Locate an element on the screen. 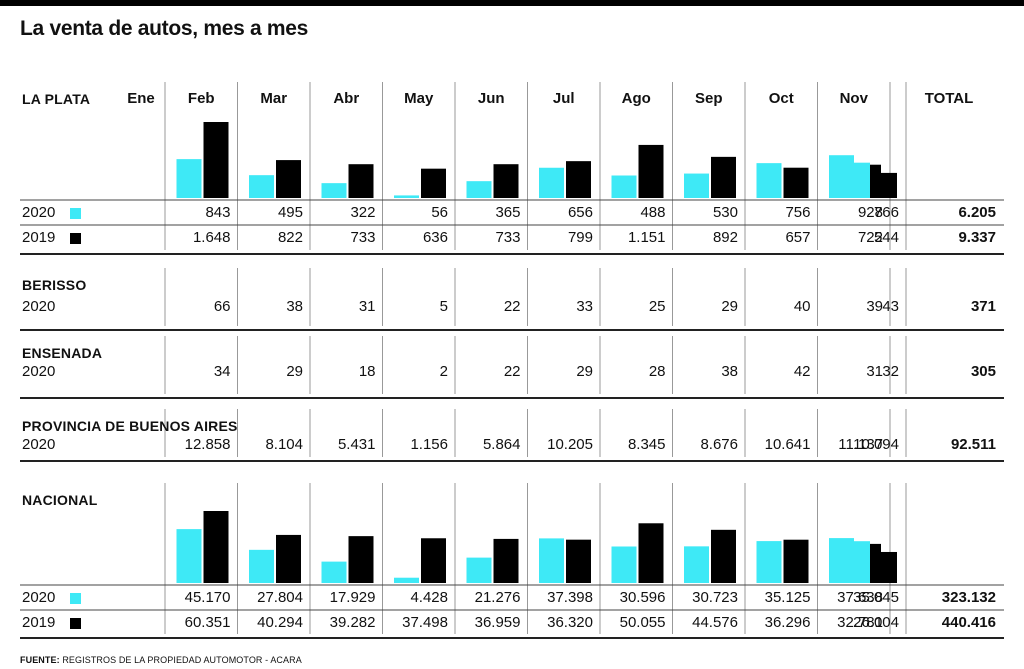 The height and width of the screenshot is (669, 1024). value-cell: 34 is located at coordinates (222, 371).